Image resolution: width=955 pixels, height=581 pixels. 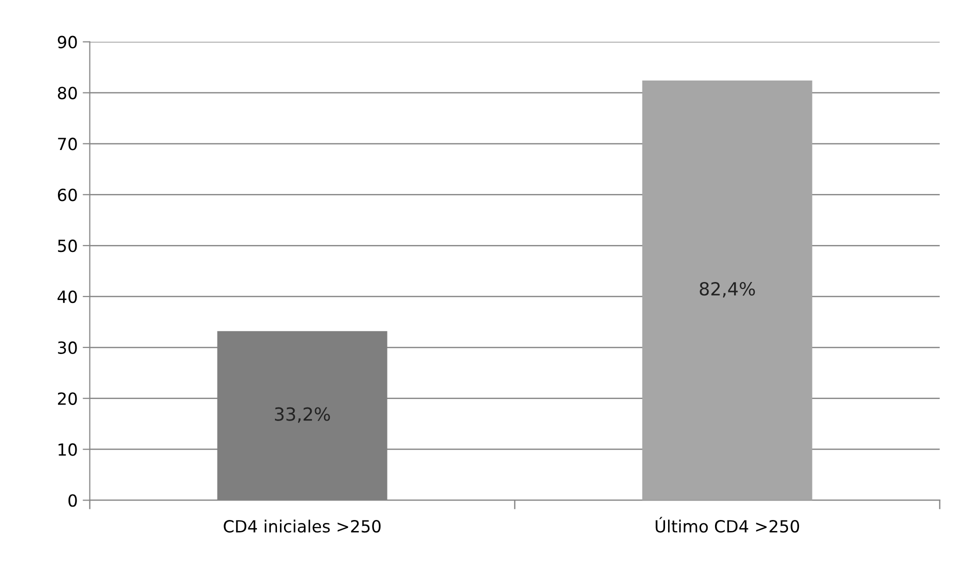 I want to click on y-tick-label: 20, so click(x=67, y=398).